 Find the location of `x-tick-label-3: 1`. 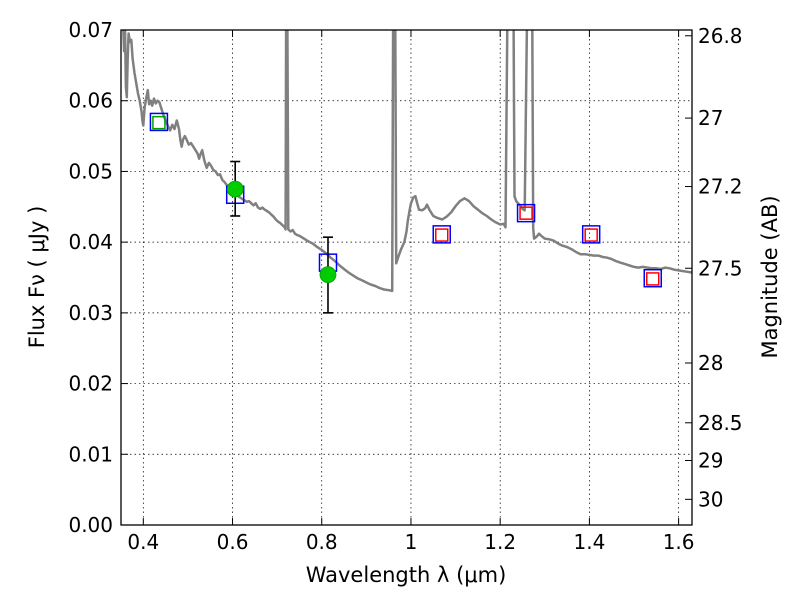

x-tick-label-3: 1 is located at coordinates (411, 542).